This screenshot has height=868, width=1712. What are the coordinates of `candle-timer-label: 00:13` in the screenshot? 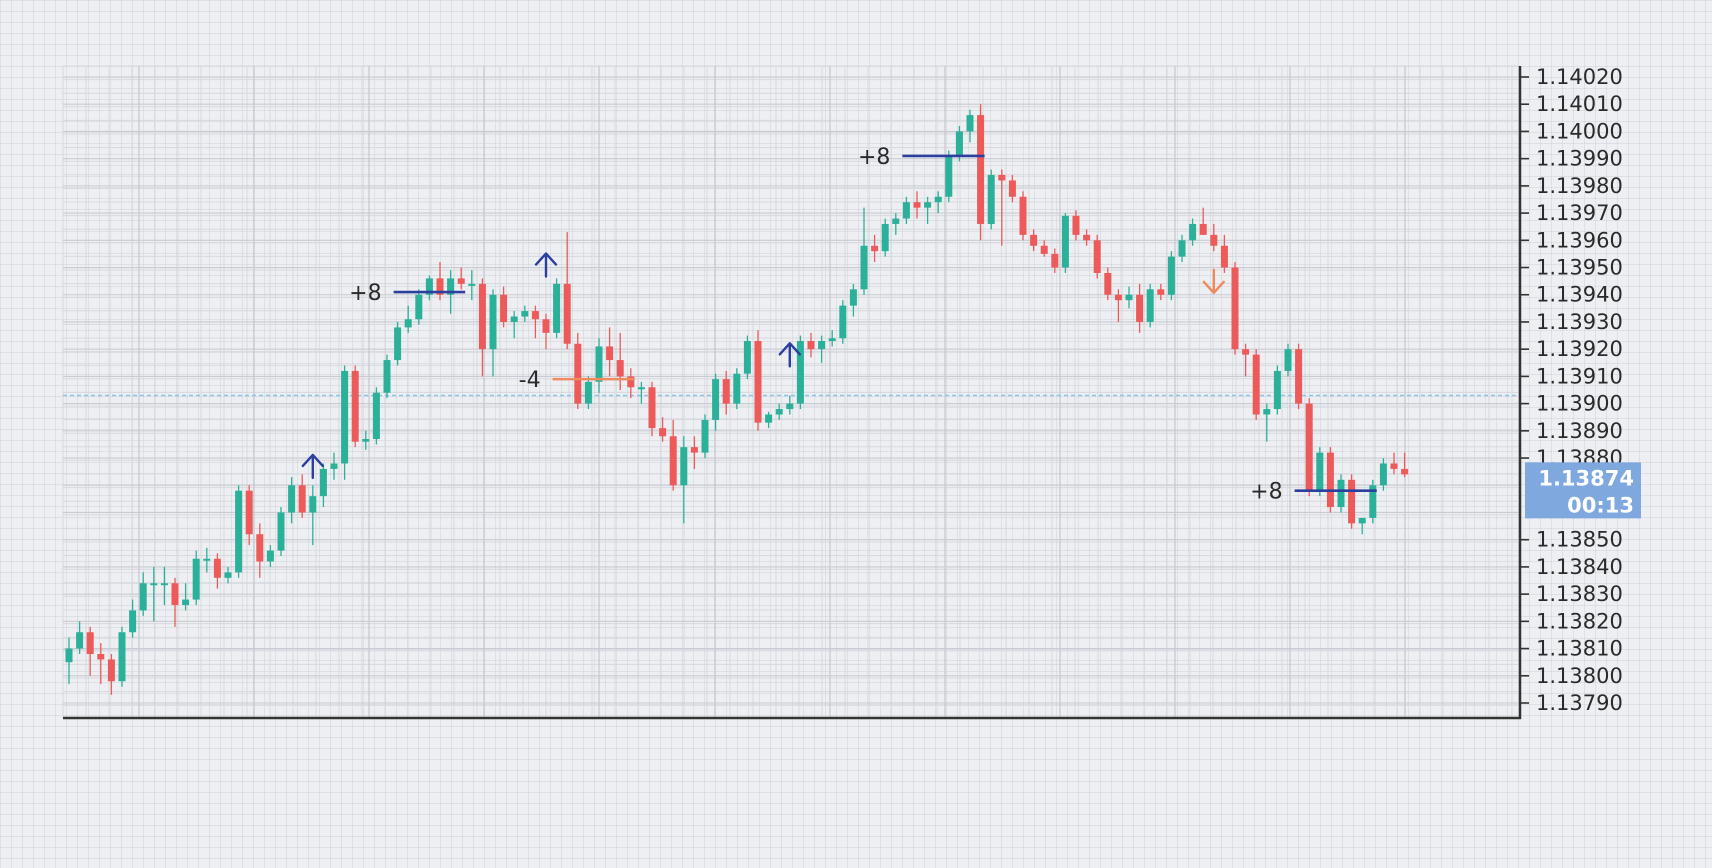 It's located at (1600, 505).